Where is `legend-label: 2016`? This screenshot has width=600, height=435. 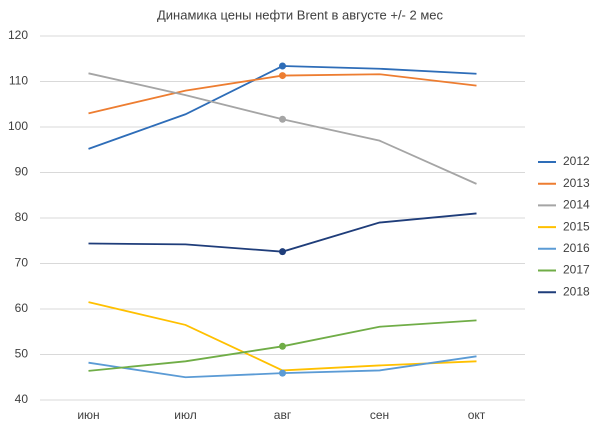
legend-label: 2016 is located at coordinates (576, 248).